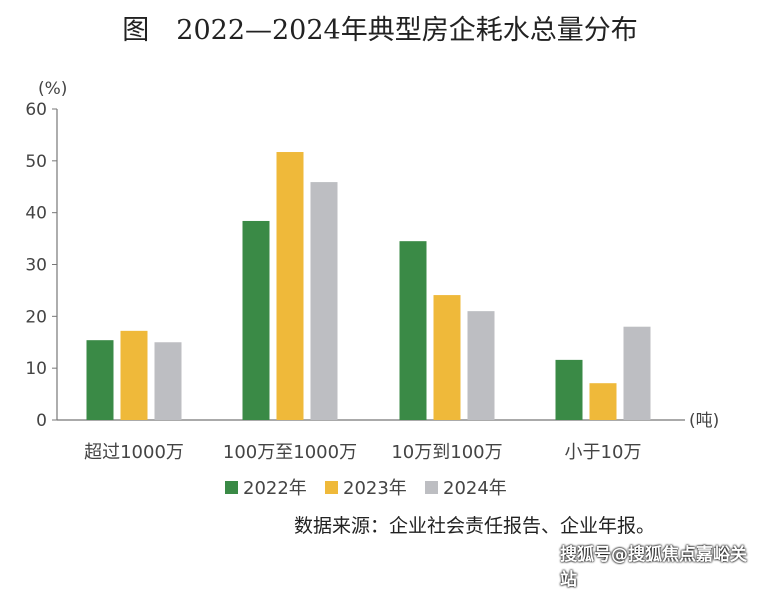  I want to click on bar-2022年-超过1000万, so click(100, 380).